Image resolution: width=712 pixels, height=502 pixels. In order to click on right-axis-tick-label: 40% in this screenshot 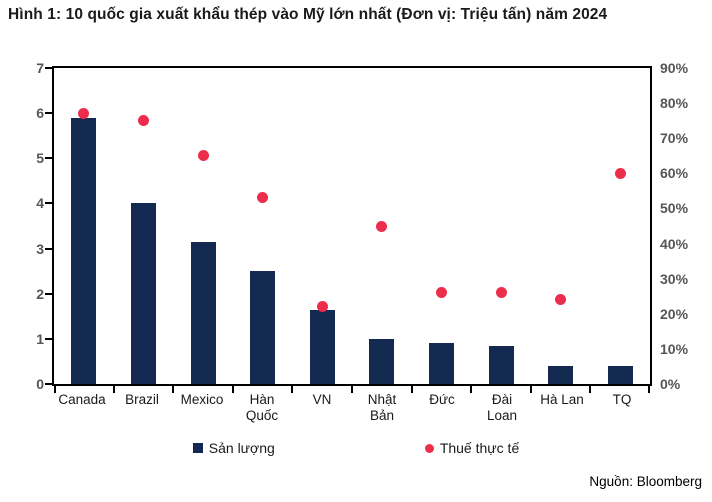, I will do `click(674, 243)`.